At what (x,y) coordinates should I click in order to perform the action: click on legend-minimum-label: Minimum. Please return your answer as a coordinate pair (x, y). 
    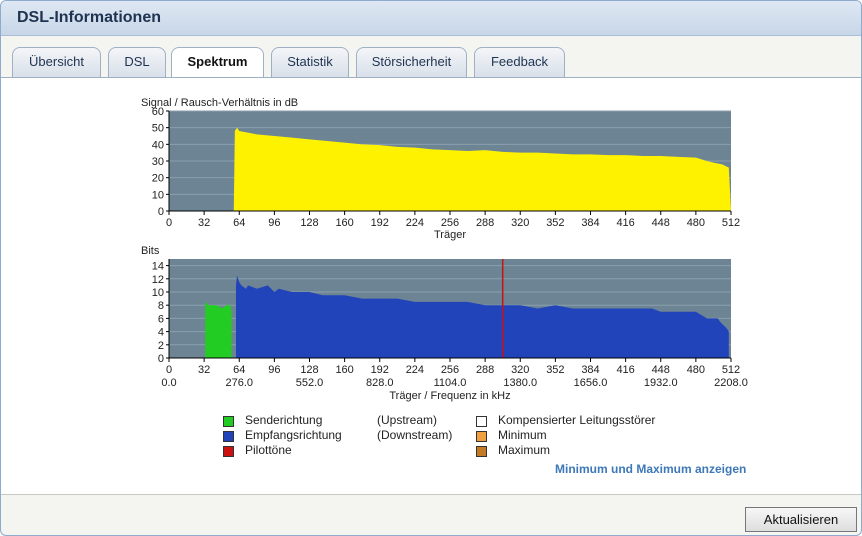
    Looking at the image, I should click on (522, 435).